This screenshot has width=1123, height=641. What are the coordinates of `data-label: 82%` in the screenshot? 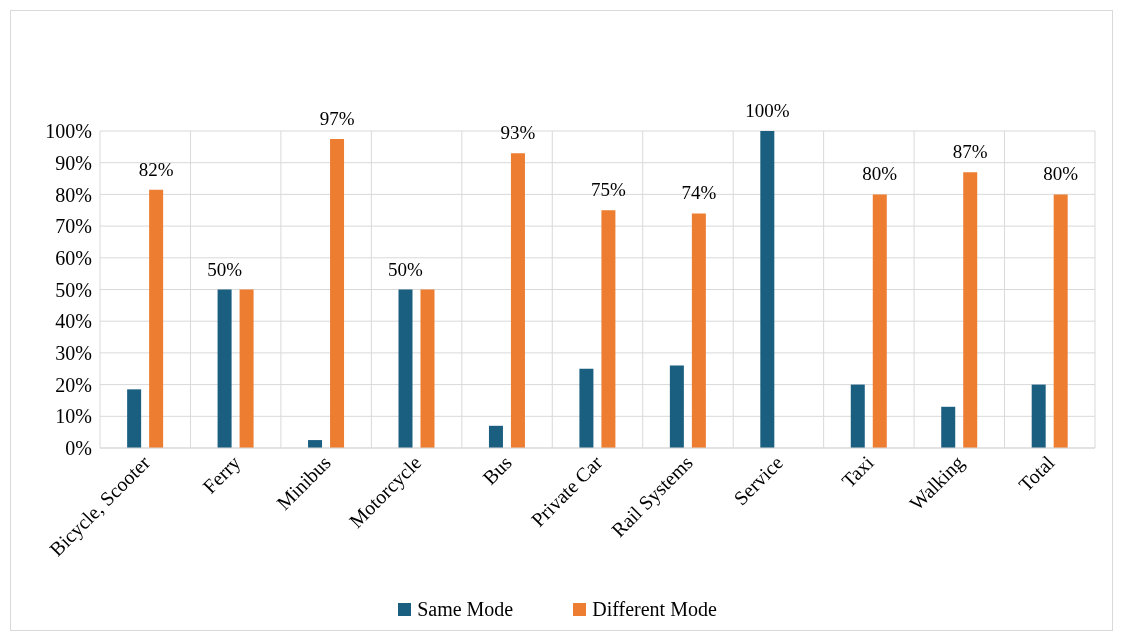 It's located at (156, 169).